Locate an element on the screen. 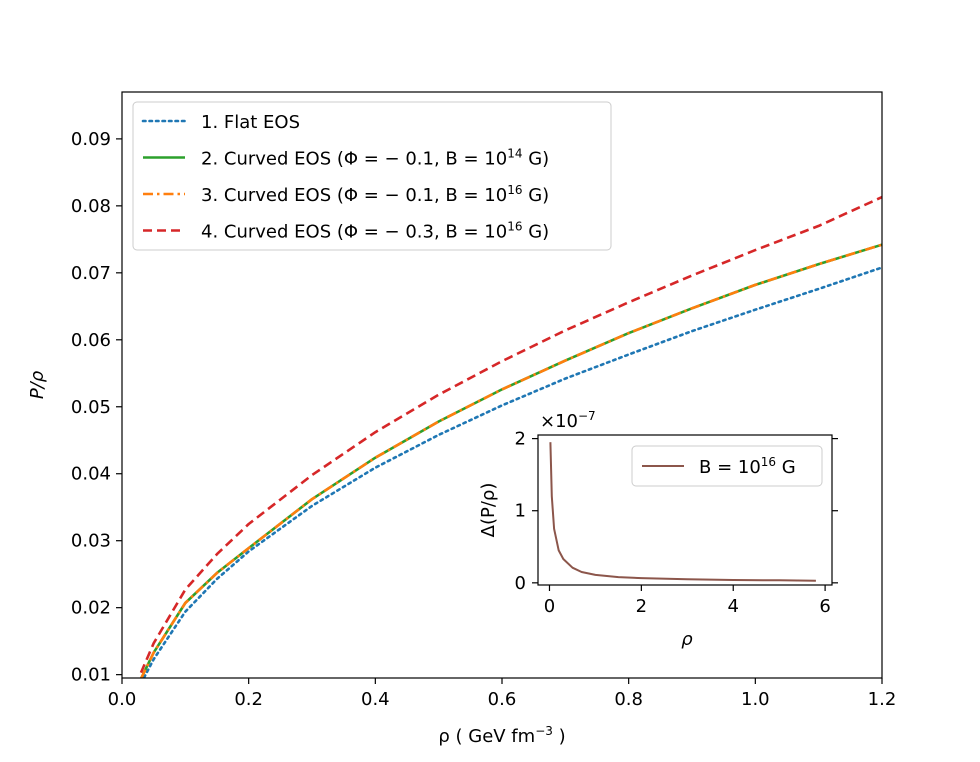  inset-x-tick-label: 6 is located at coordinates (824, 606).